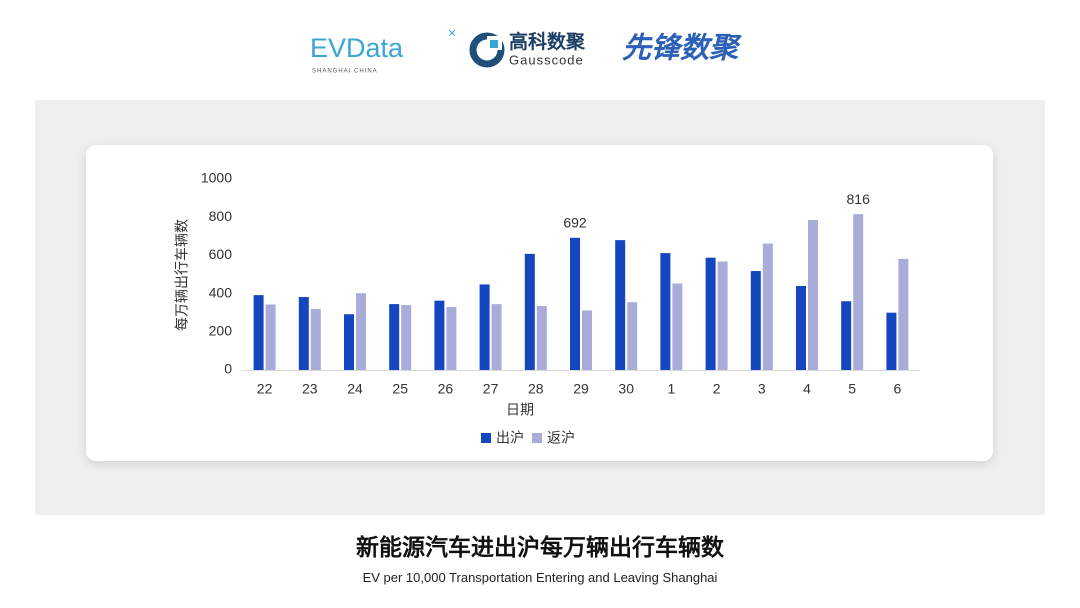 This screenshot has height=608, width=1080. What do you see at coordinates (345, 72) in the screenshot?
I see `evdata-sub: SHANGHAI CHINA` at bounding box center [345, 72].